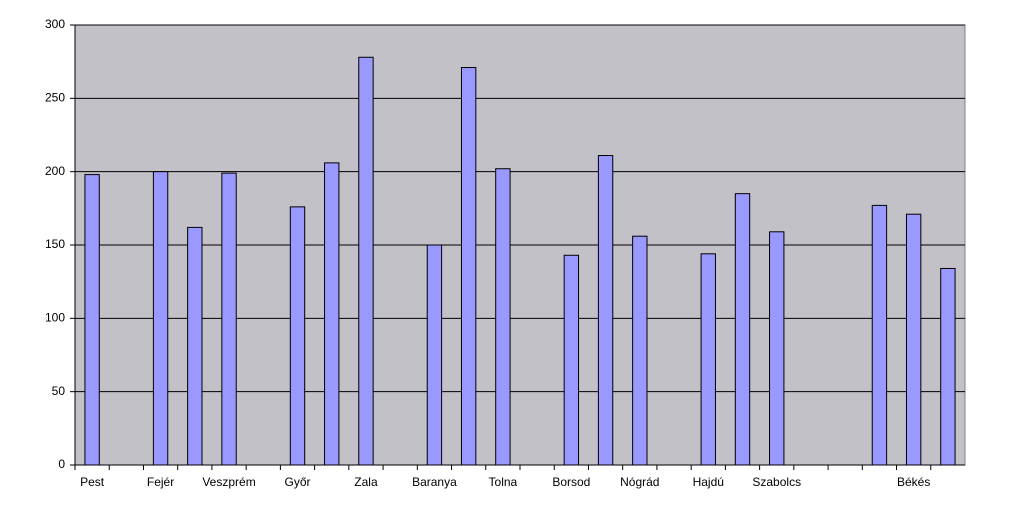 The height and width of the screenshot is (516, 1024). What do you see at coordinates (55, 171) in the screenshot?
I see `y-tick-label: 200` at bounding box center [55, 171].